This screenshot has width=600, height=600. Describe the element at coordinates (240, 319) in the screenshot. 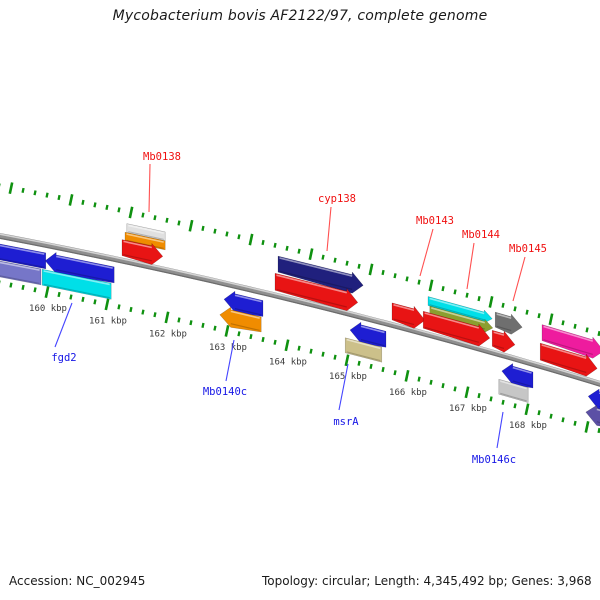

I see `gene-arrow-Mb0140c` at that location.